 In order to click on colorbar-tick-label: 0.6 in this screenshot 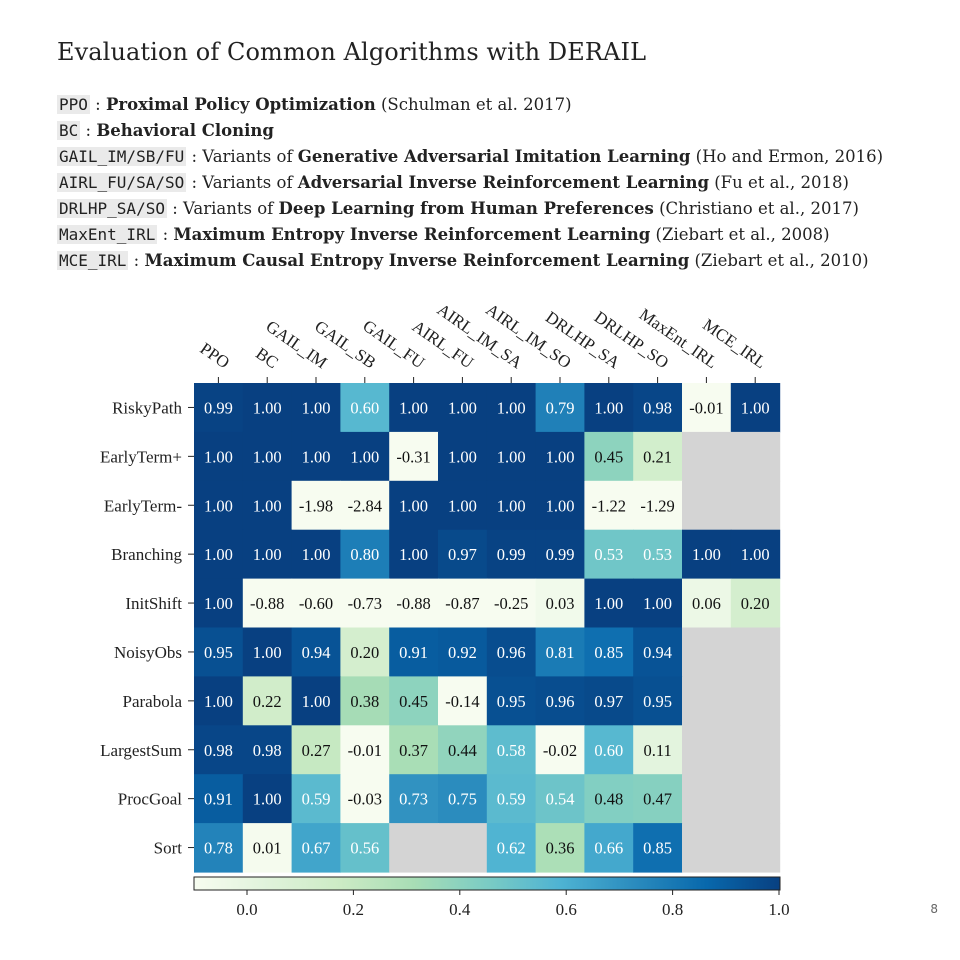, I will do `click(566, 909)`.